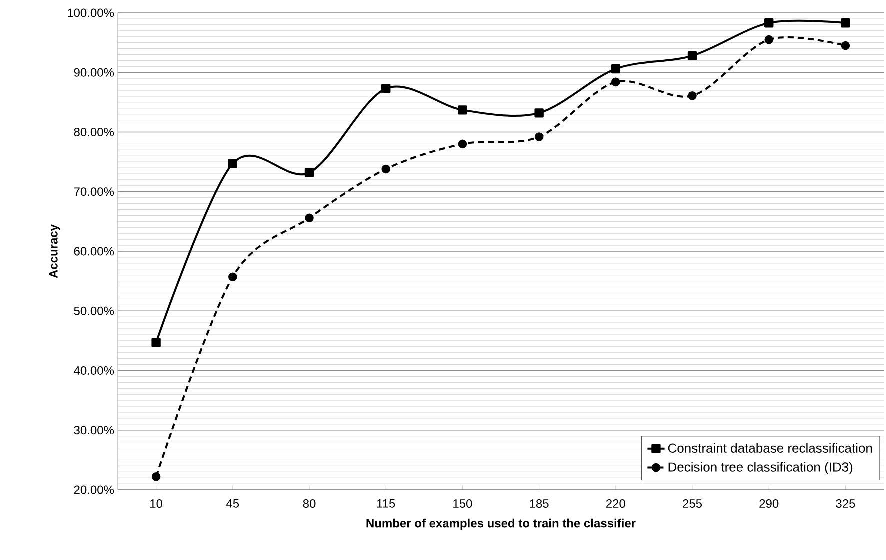 The image size is (886, 560). Describe the element at coordinates (94, 192) in the screenshot. I see `y-tick-label: 70.00%` at that location.